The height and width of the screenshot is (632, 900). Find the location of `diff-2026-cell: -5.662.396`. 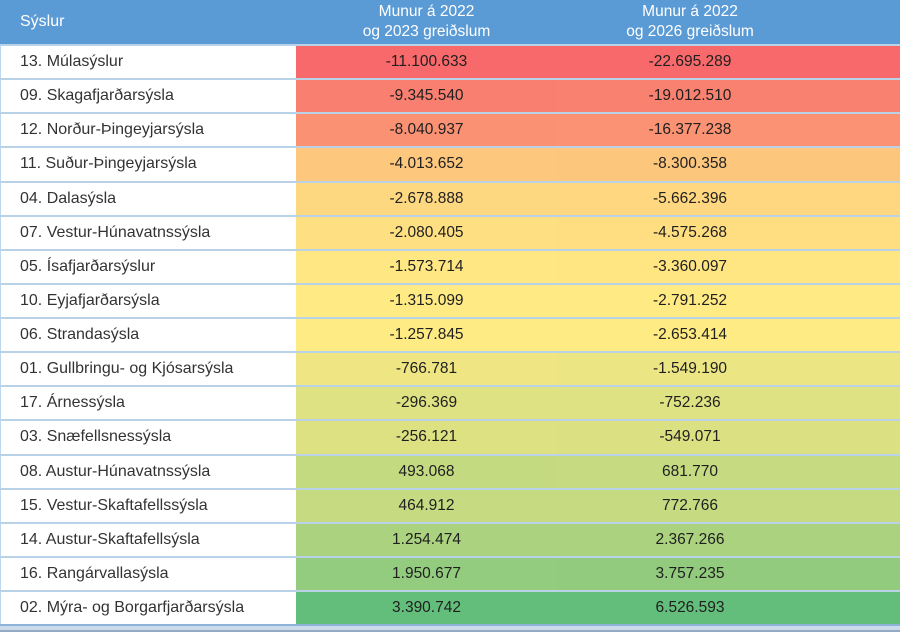

diff-2026-cell: -5.662.396 is located at coordinates (728, 198).